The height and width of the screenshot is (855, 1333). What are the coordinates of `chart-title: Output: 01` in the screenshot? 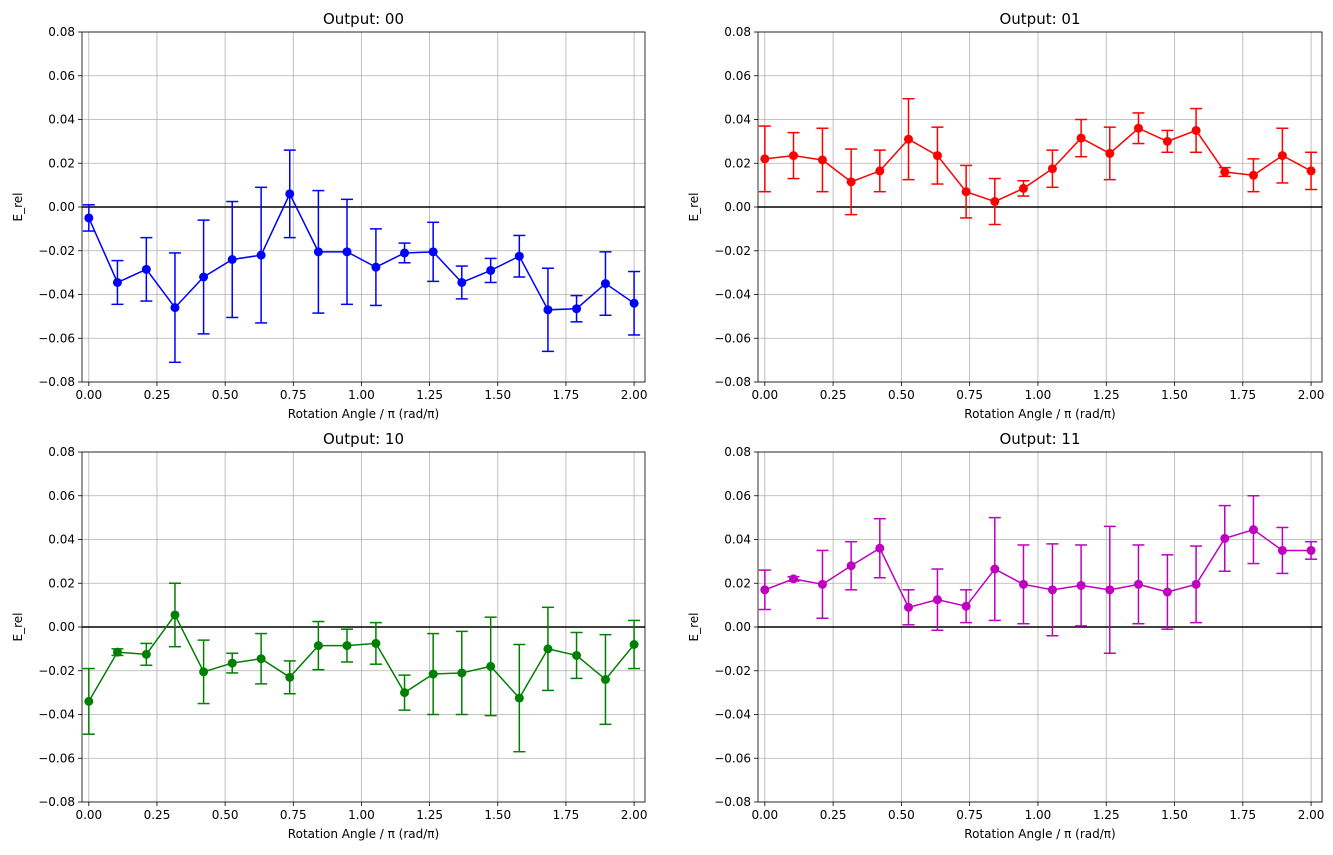 It's located at (1039, 19).